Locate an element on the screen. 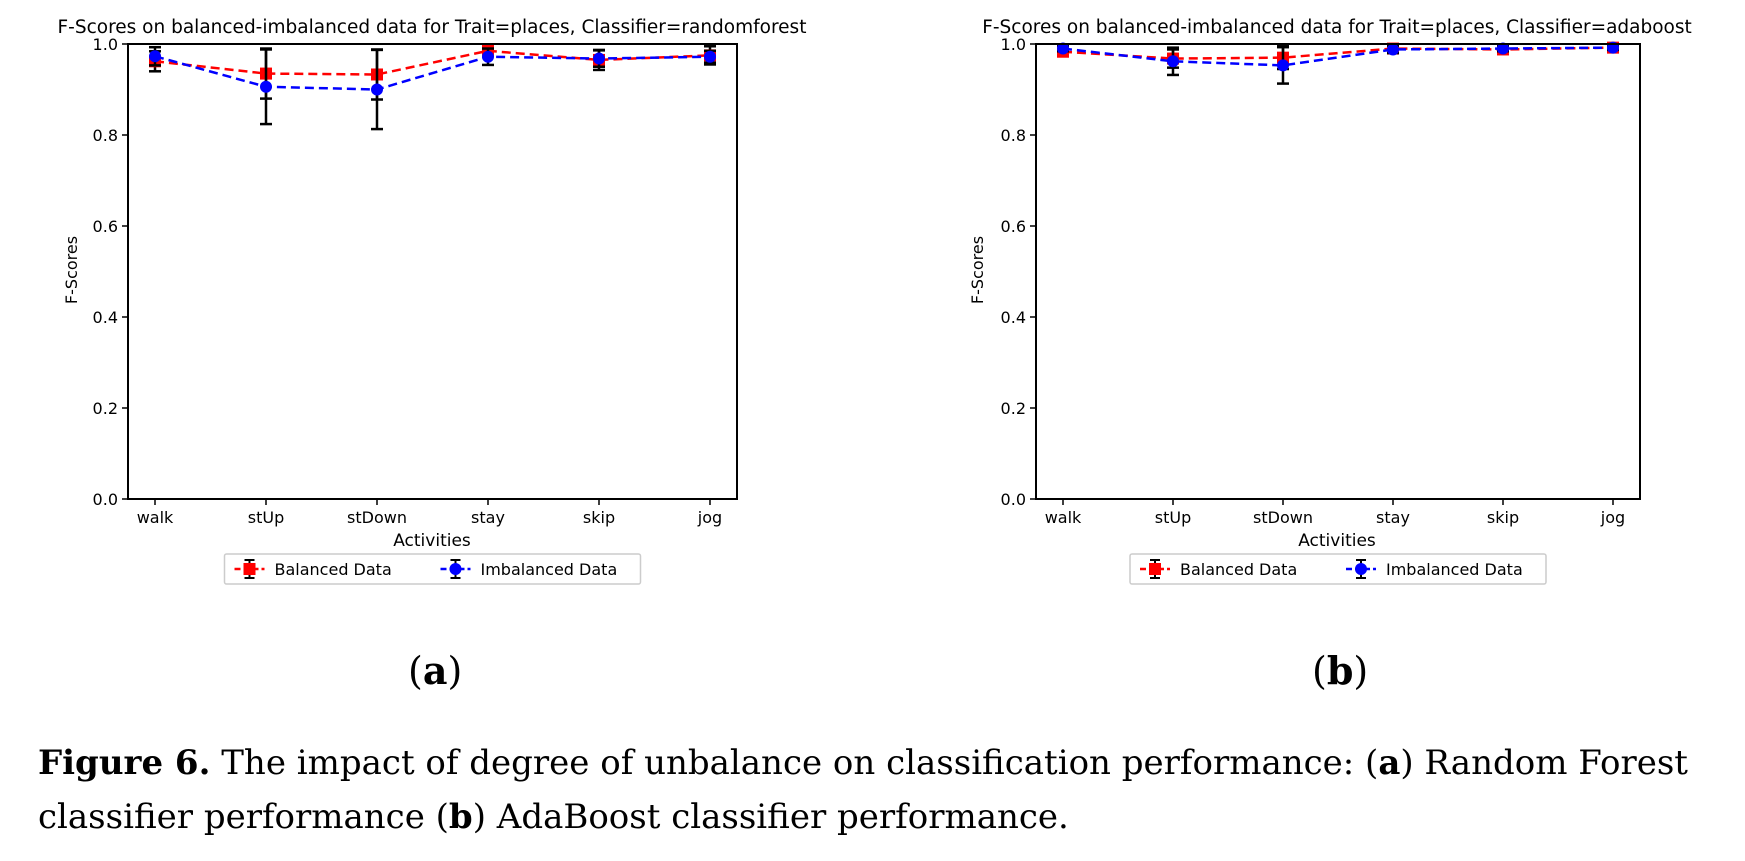  caption-ref-a: a is located at coordinates (1389, 763).